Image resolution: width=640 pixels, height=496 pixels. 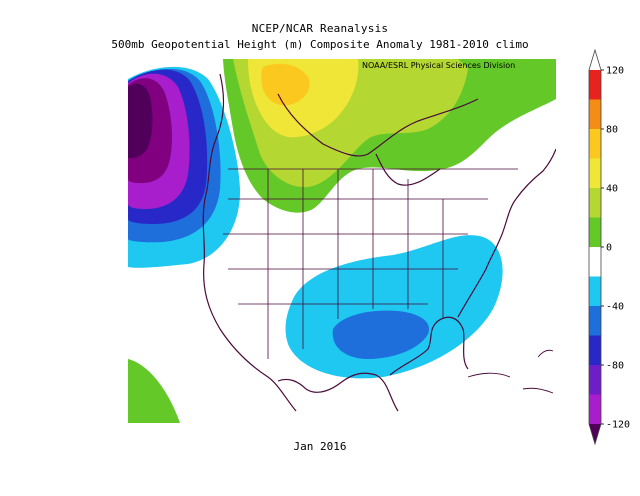 I want to click on colorbar-bottom-arrow, so click(x=595, y=434).